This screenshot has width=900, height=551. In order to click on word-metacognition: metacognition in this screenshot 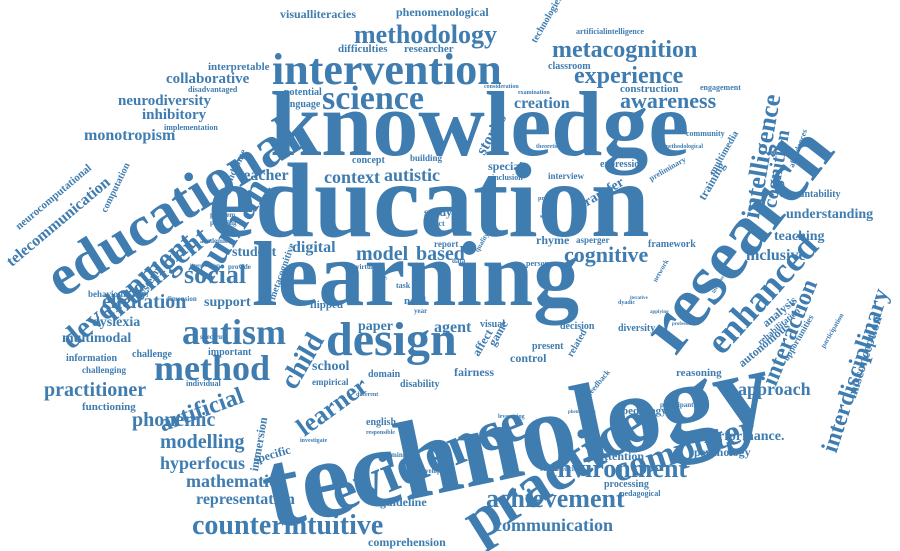, I will do `click(625, 50)`.